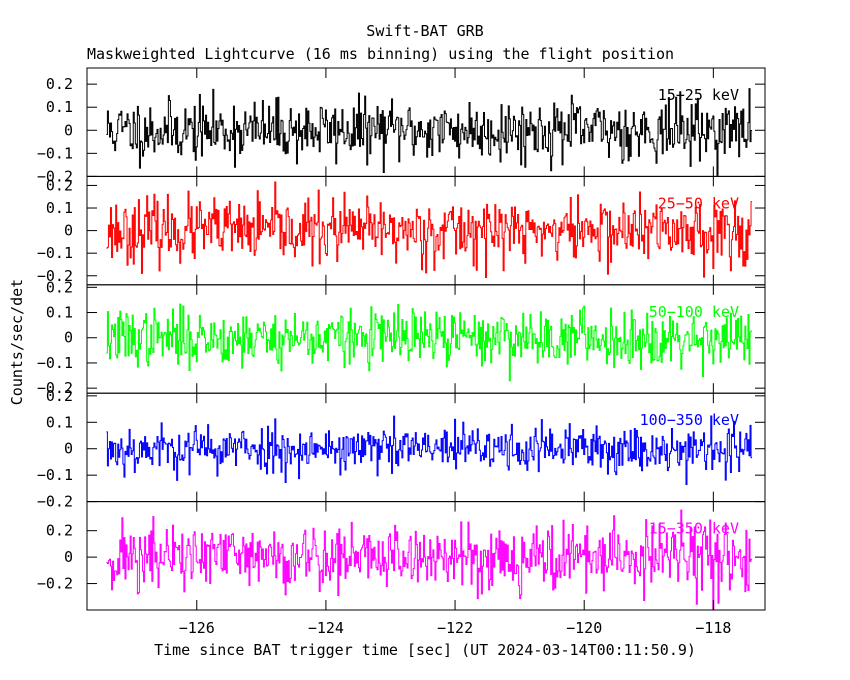  I want to click on band-label: 15−25 keV, so click(698, 95).